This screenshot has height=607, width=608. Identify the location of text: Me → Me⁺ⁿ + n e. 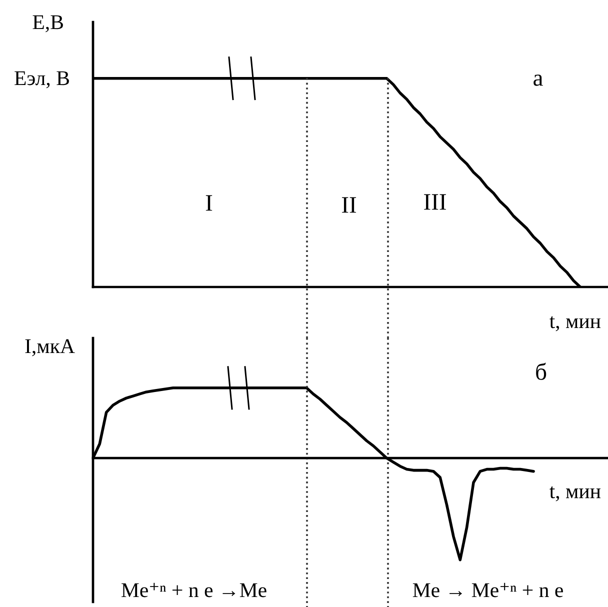
(487, 590).